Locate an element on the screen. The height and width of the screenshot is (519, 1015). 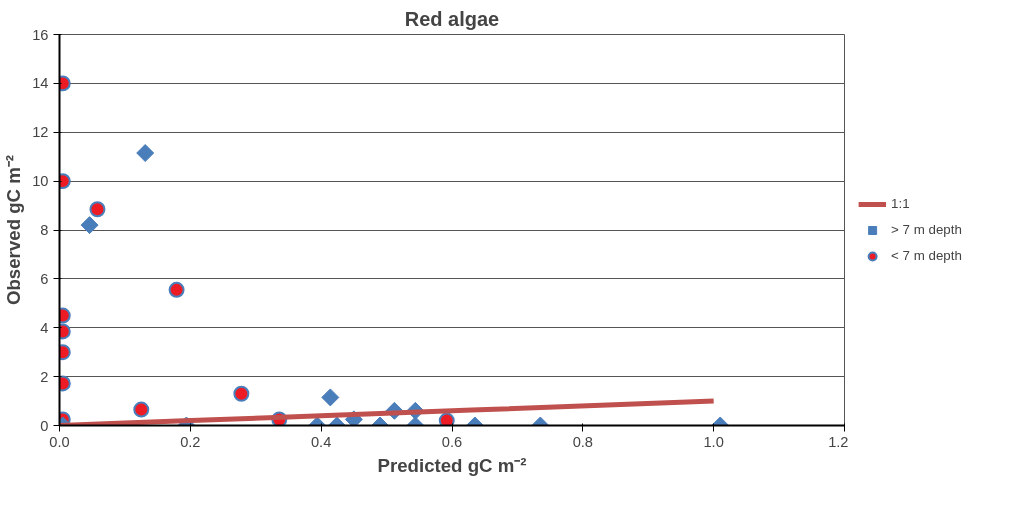
x-tick-label: 0.6 is located at coordinates (452, 441).